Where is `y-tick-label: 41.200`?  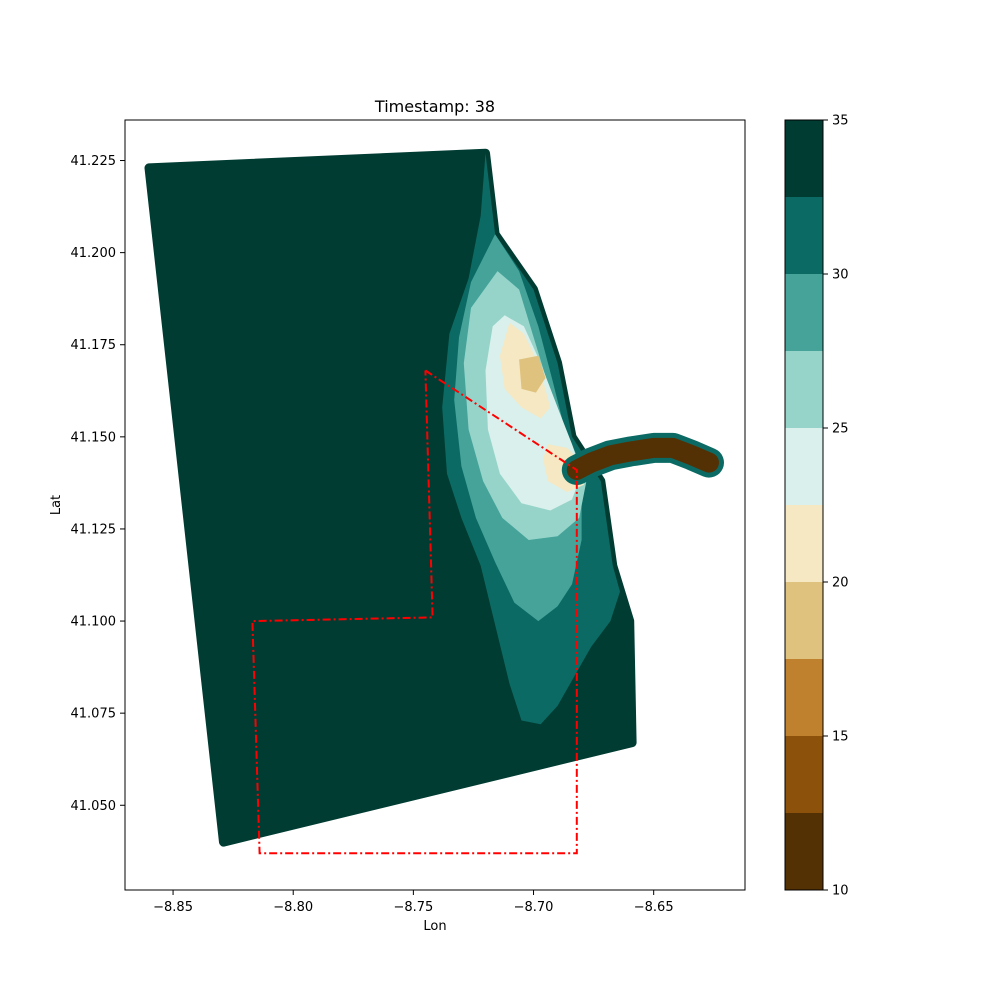
y-tick-label: 41.200 is located at coordinates (94, 253).